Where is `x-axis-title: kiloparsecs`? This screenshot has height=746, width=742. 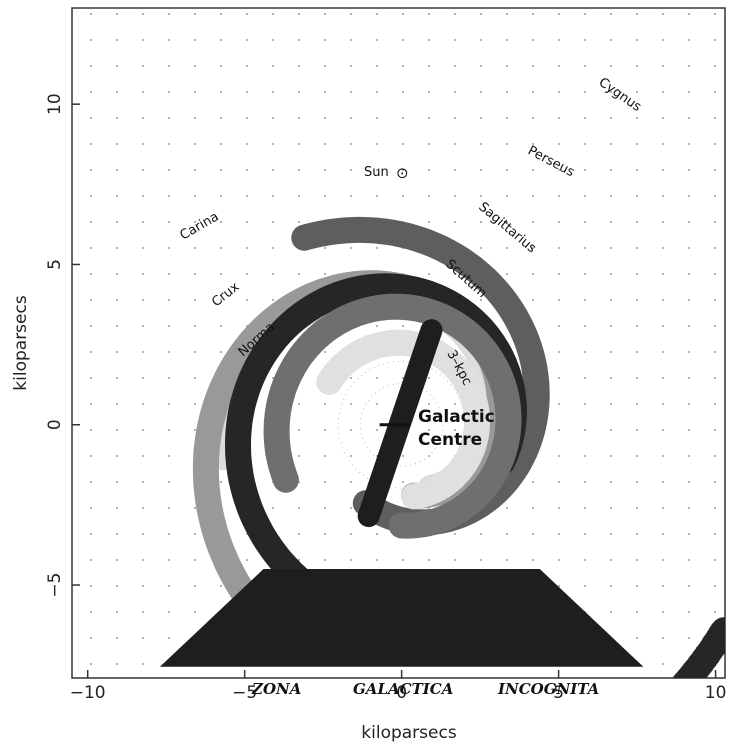
x-axis-title: kiloparsecs is located at coordinates (409, 733).